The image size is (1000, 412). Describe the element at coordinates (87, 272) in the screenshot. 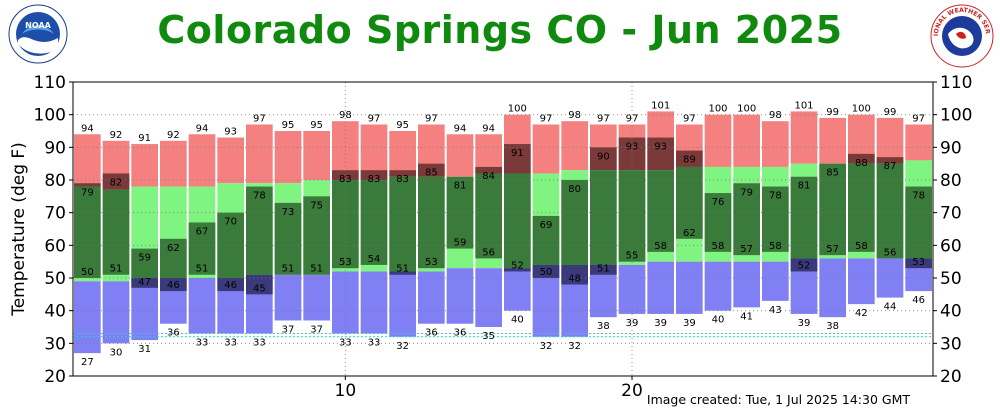

I see `observed-low-label: 50` at that location.